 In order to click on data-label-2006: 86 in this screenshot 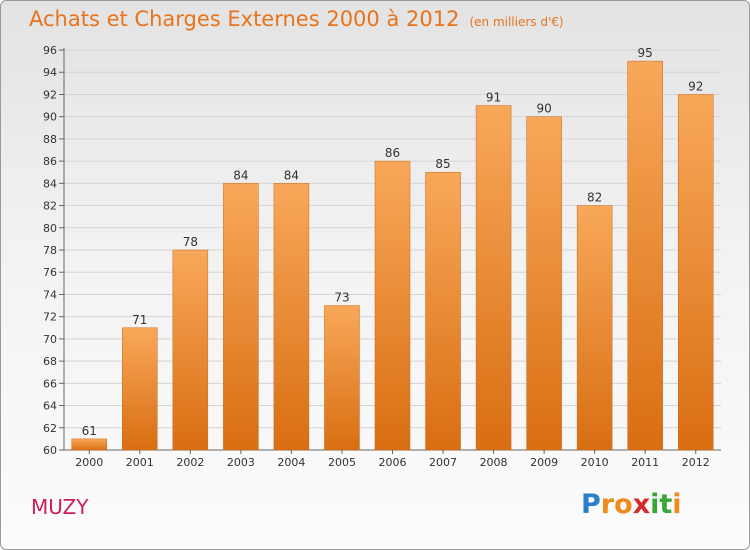, I will do `click(392, 153)`.